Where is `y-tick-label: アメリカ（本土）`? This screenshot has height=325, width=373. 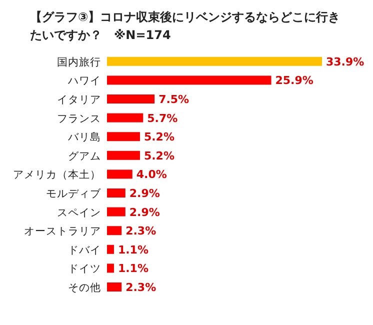
y-tick-label: アメリカ（本土） is located at coordinates (57, 175).